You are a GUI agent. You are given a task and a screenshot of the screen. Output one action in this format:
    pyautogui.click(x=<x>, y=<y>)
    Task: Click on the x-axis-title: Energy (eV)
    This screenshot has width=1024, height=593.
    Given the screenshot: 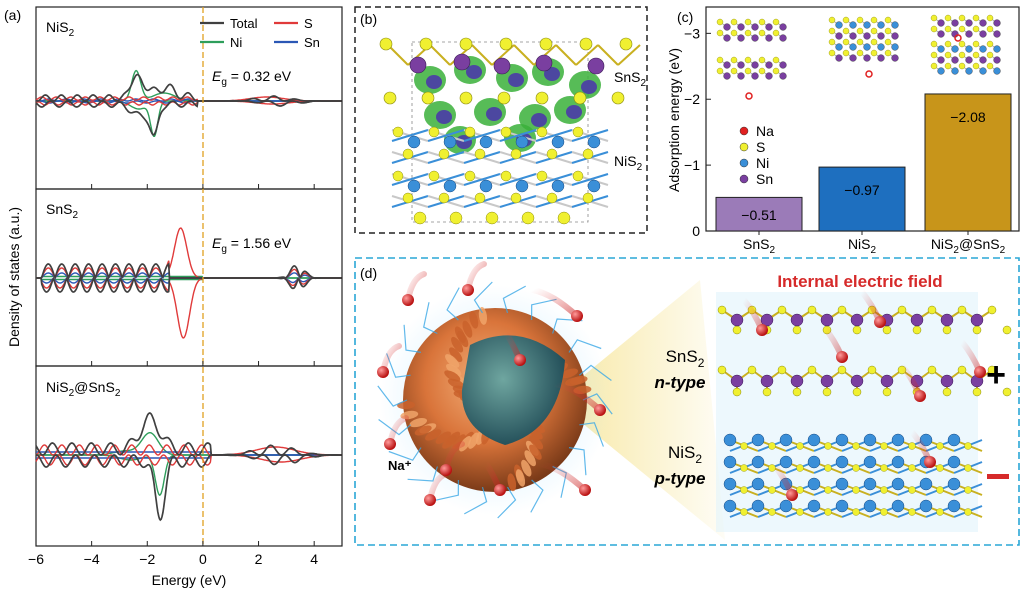 What is the action you would take?
    pyautogui.click(x=189, y=580)
    